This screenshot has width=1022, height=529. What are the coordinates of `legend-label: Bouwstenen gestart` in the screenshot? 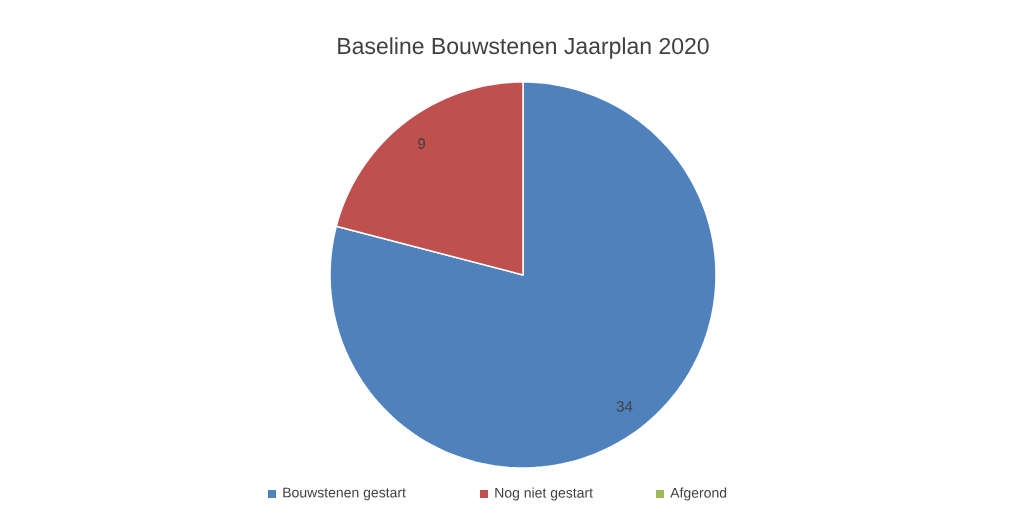 It's located at (344, 494).